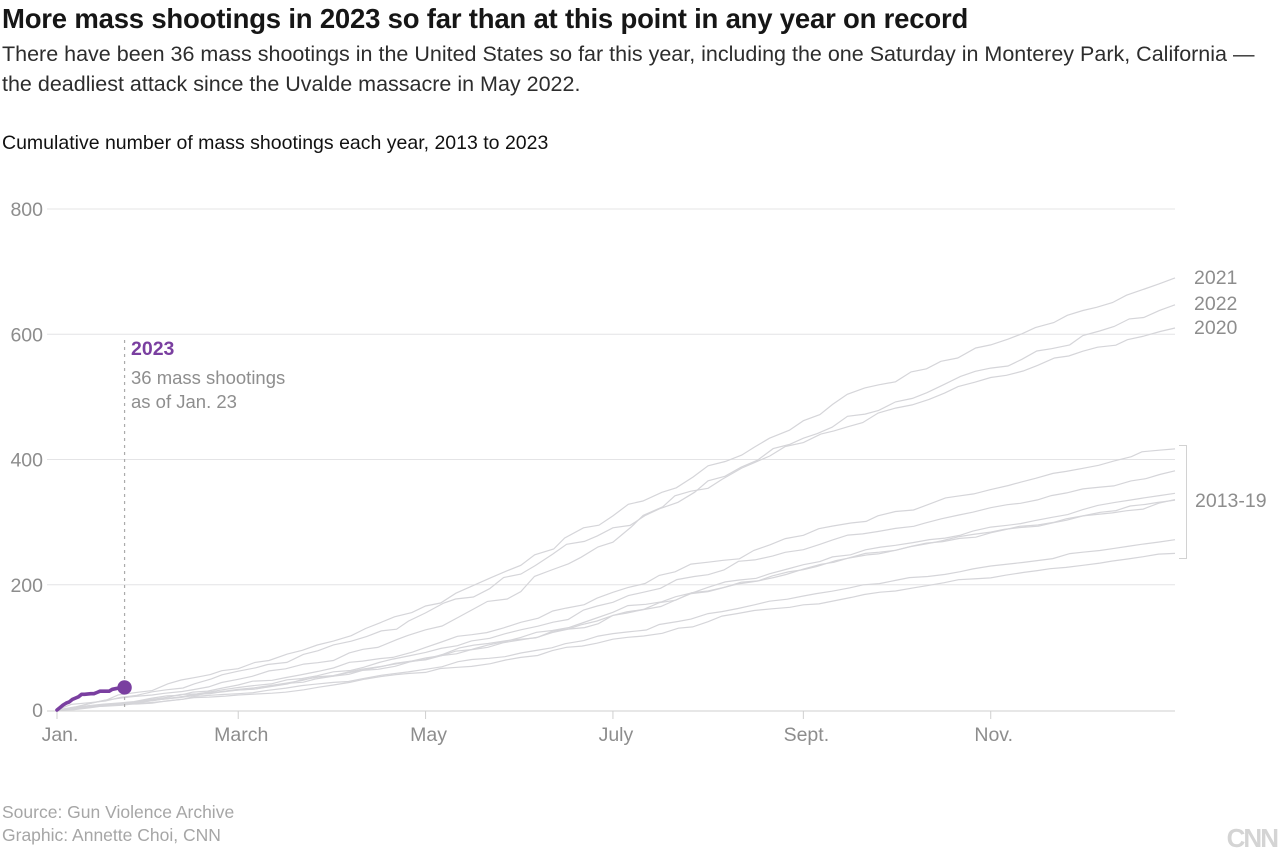  Describe the element at coordinates (184, 401) in the screenshot. I see `annotation-line2: as of Jan. 23` at that location.